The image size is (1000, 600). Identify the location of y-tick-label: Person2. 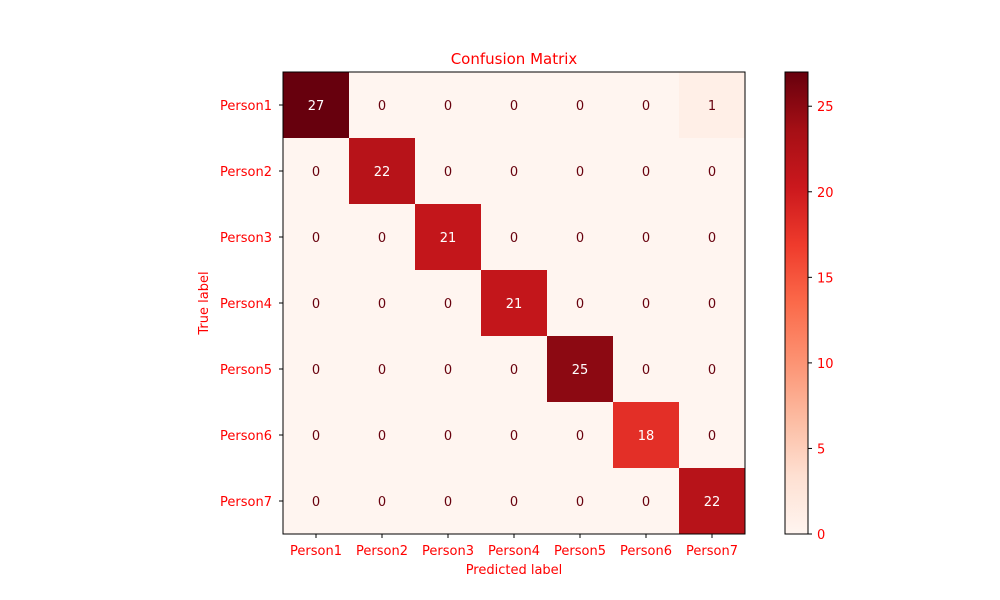
(246, 172).